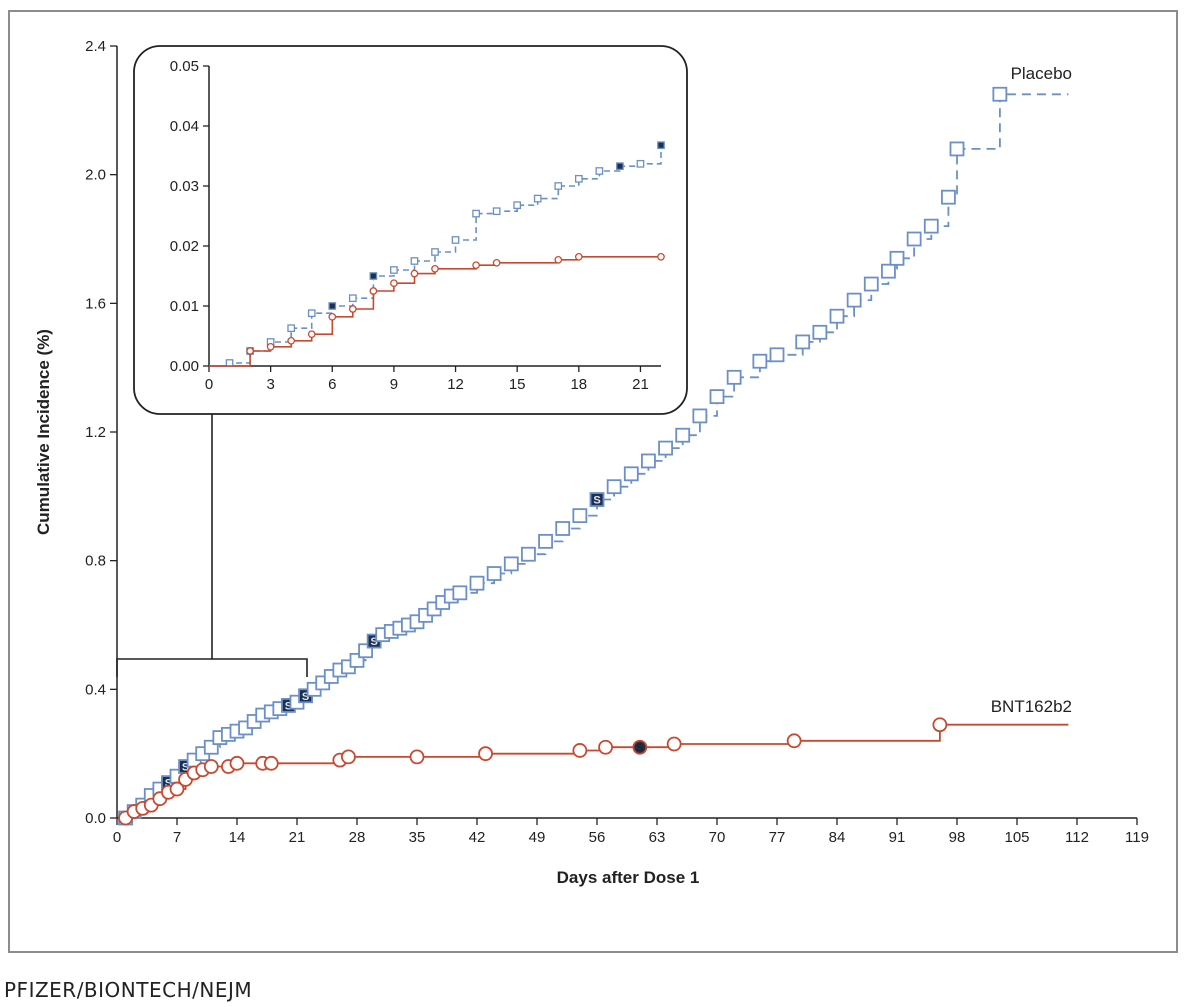 Image resolution: width=1200 pixels, height=1007 pixels. What do you see at coordinates (95, 432) in the screenshot?
I see `y-tick-label: 1.2` at bounding box center [95, 432].